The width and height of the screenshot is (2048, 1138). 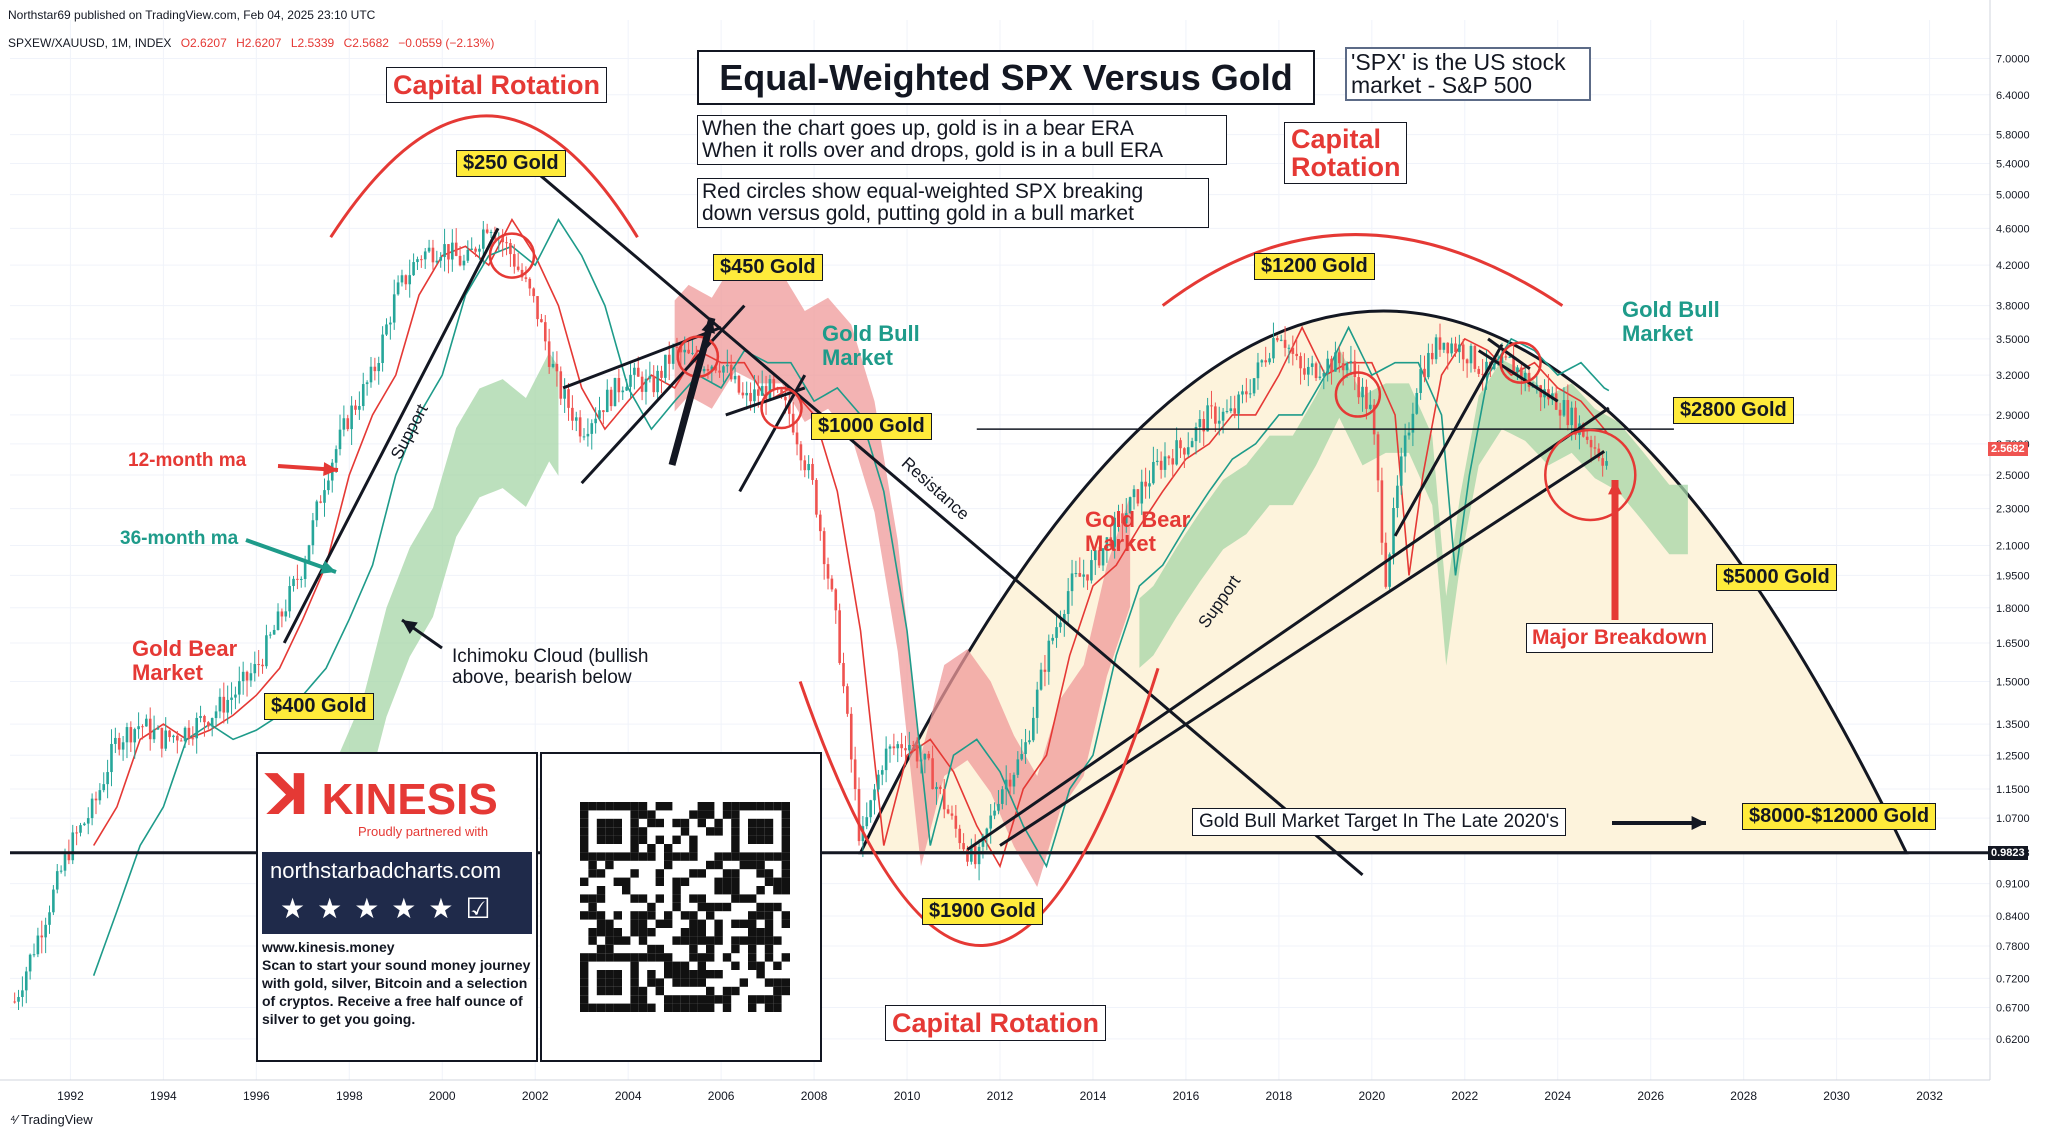 I want to click on sponsor-url: www.kinesis.money, so click(x=328, y=947).